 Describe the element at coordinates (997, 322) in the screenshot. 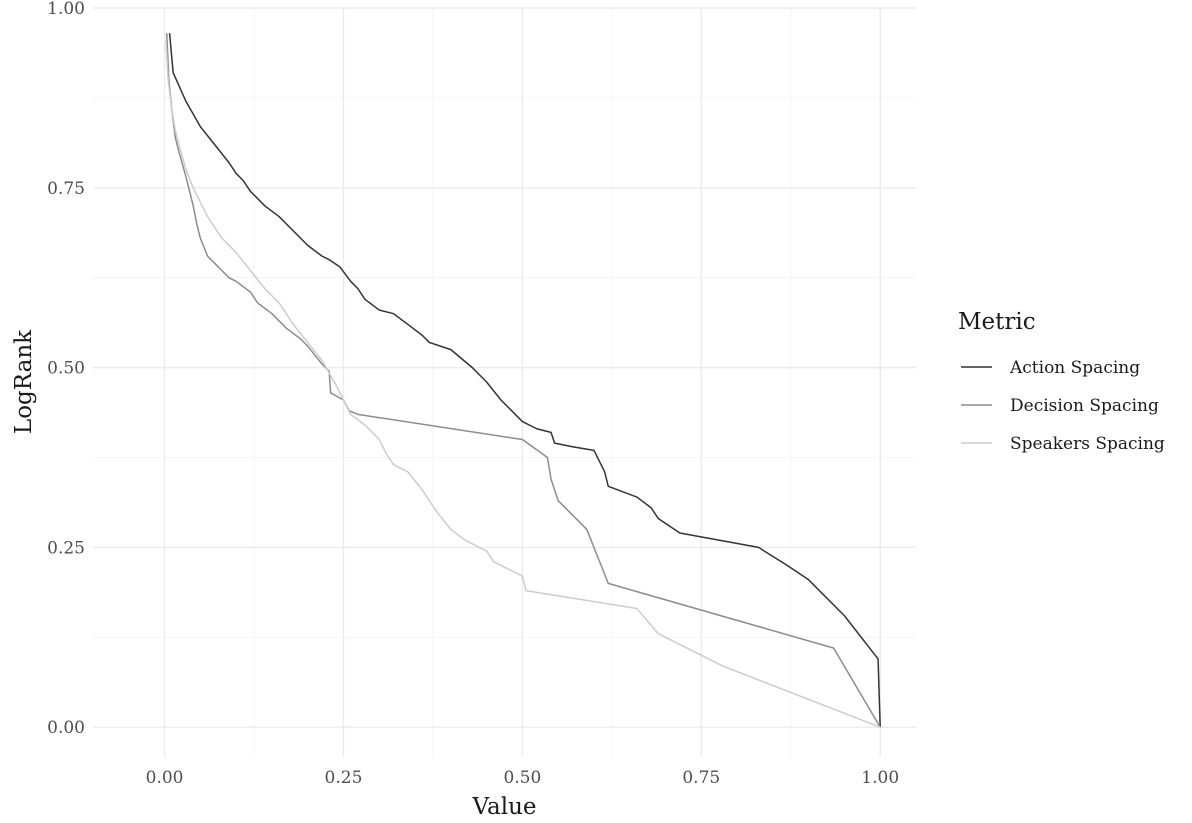

I see `legend-title: Metric` at that location.